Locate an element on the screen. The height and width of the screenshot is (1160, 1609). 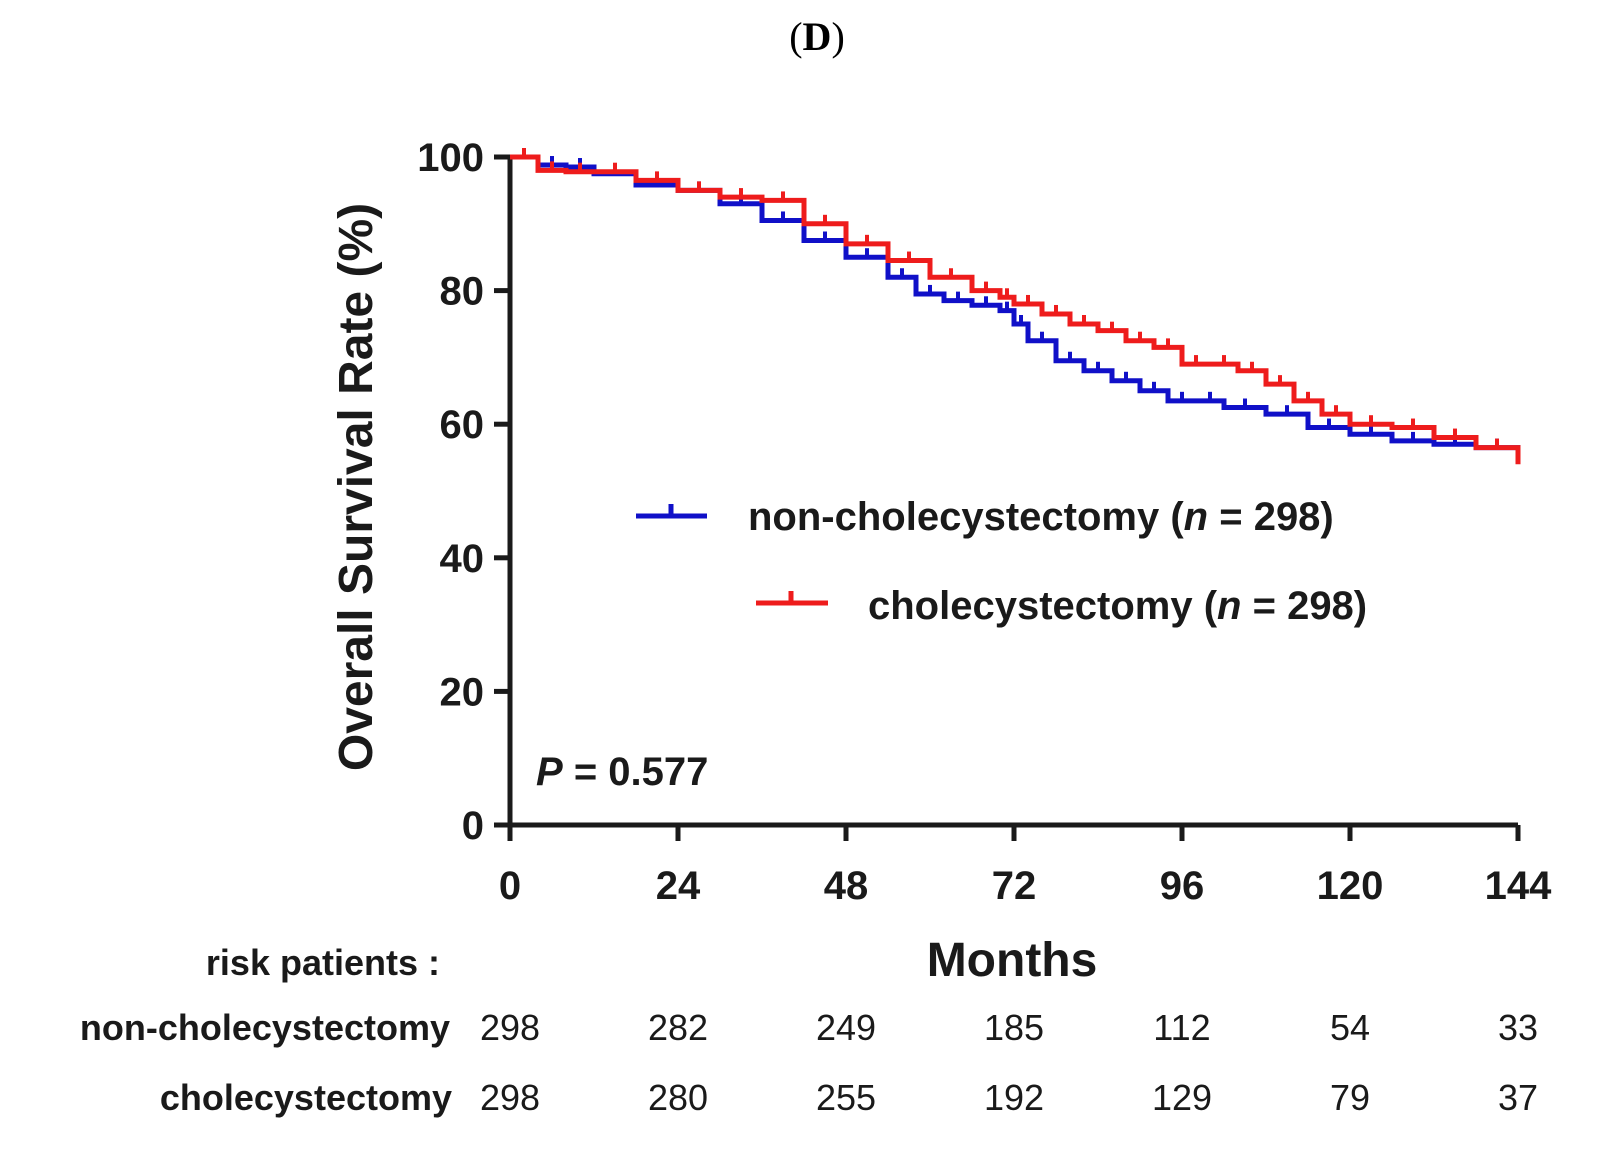
y-tick-label: 20 is located at coordinates (462, 692).